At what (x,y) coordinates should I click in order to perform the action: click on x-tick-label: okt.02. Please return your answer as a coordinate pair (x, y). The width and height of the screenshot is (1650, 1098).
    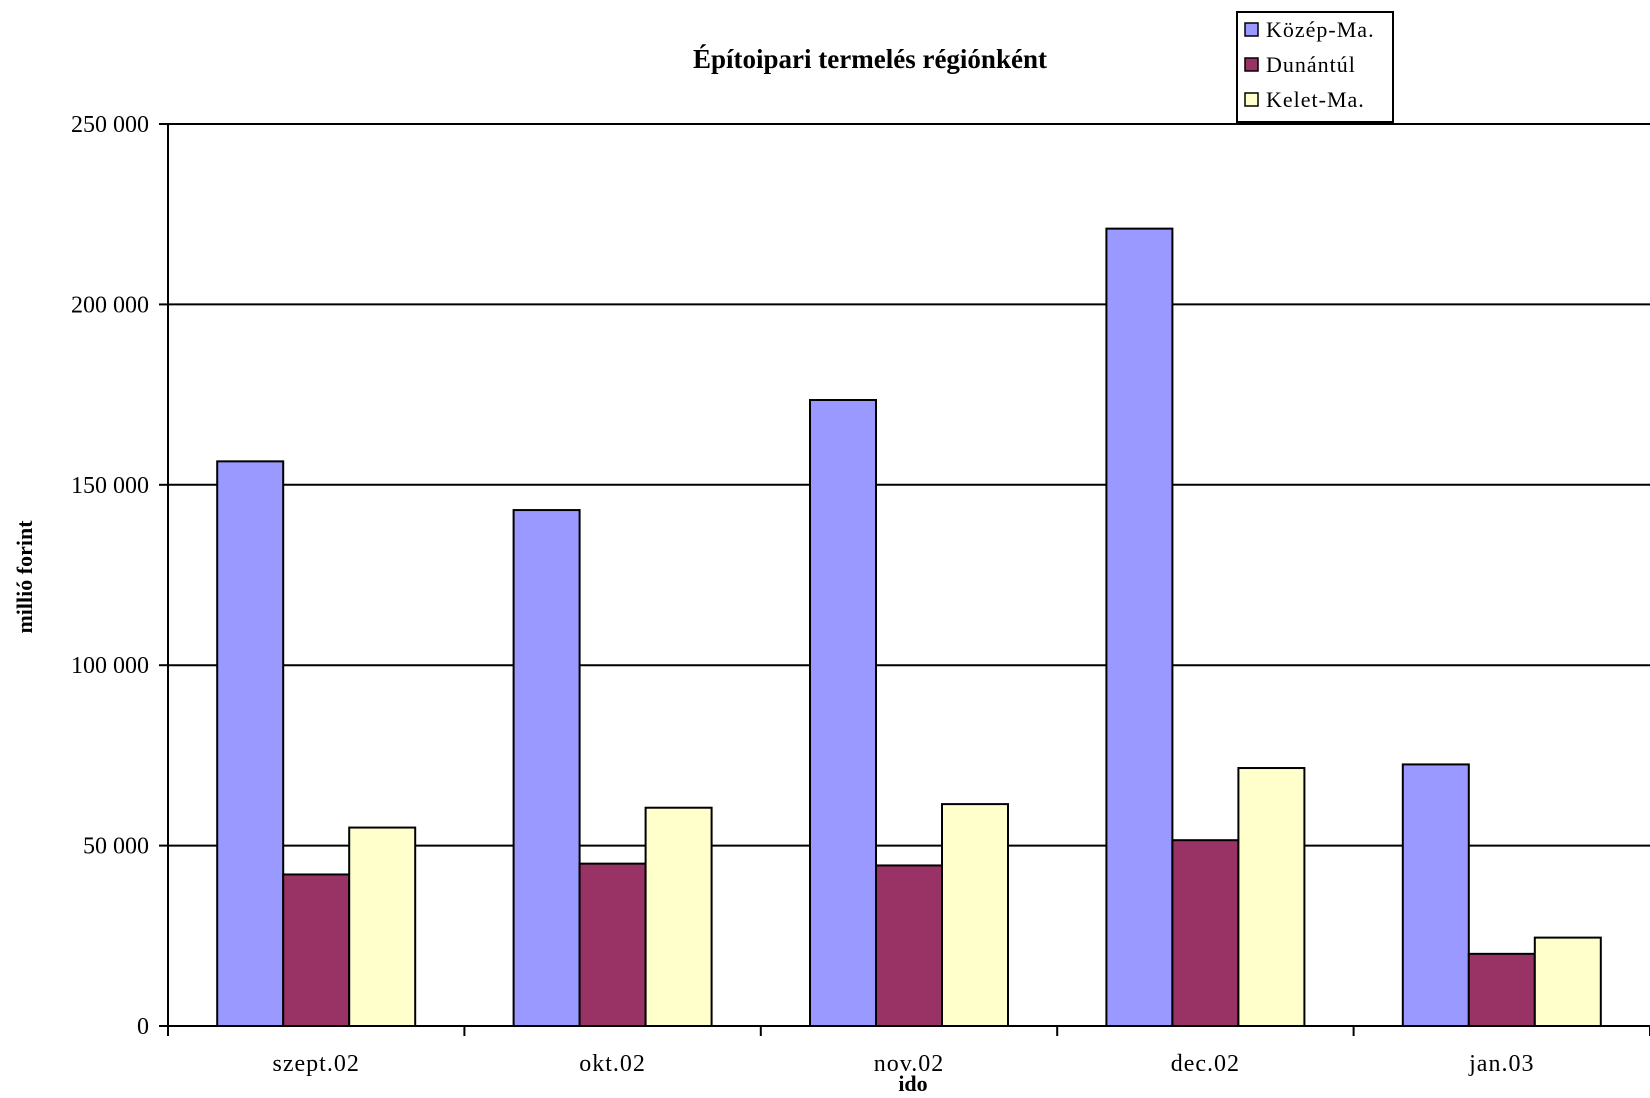
    Looking at the image, I should click on (612, 1064).